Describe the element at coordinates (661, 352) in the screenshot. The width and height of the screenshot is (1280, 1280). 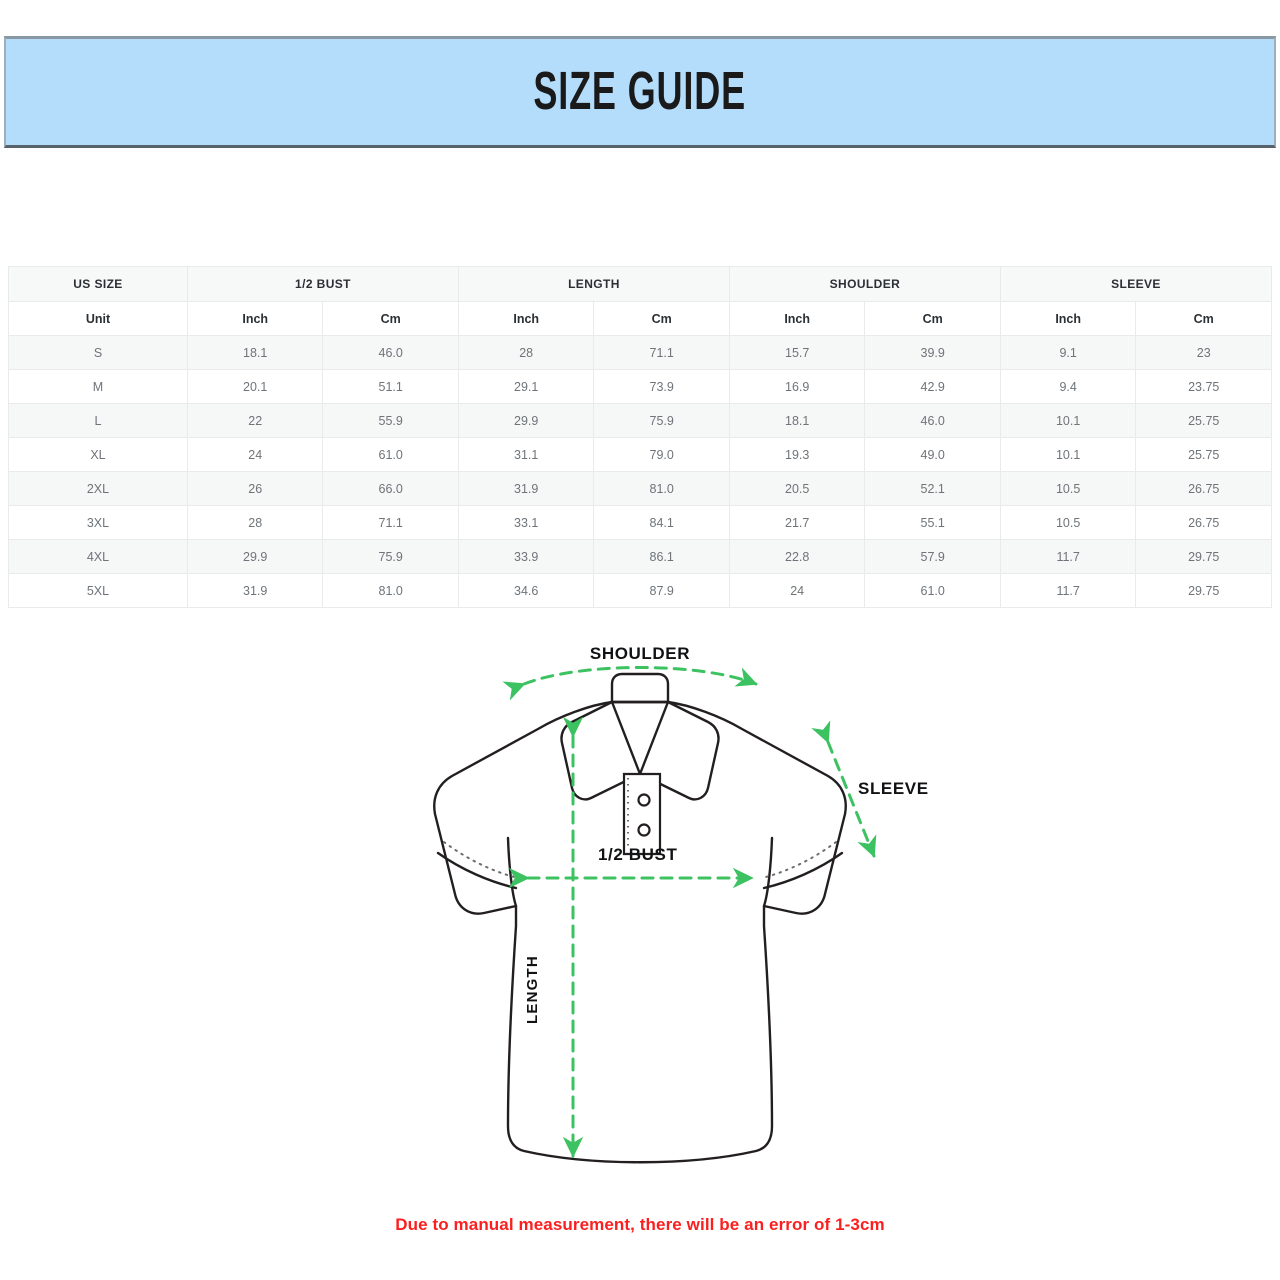
I see `cell-length-cm: 71.1` at that location.